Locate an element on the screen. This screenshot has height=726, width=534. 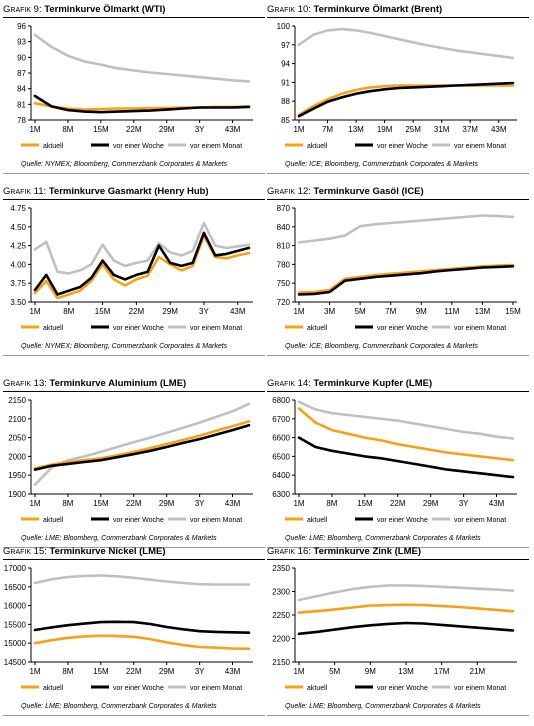
chart-title: Grafik 12: Terminkurve Gasöl (ICE) is located at coordinates (345, 191).